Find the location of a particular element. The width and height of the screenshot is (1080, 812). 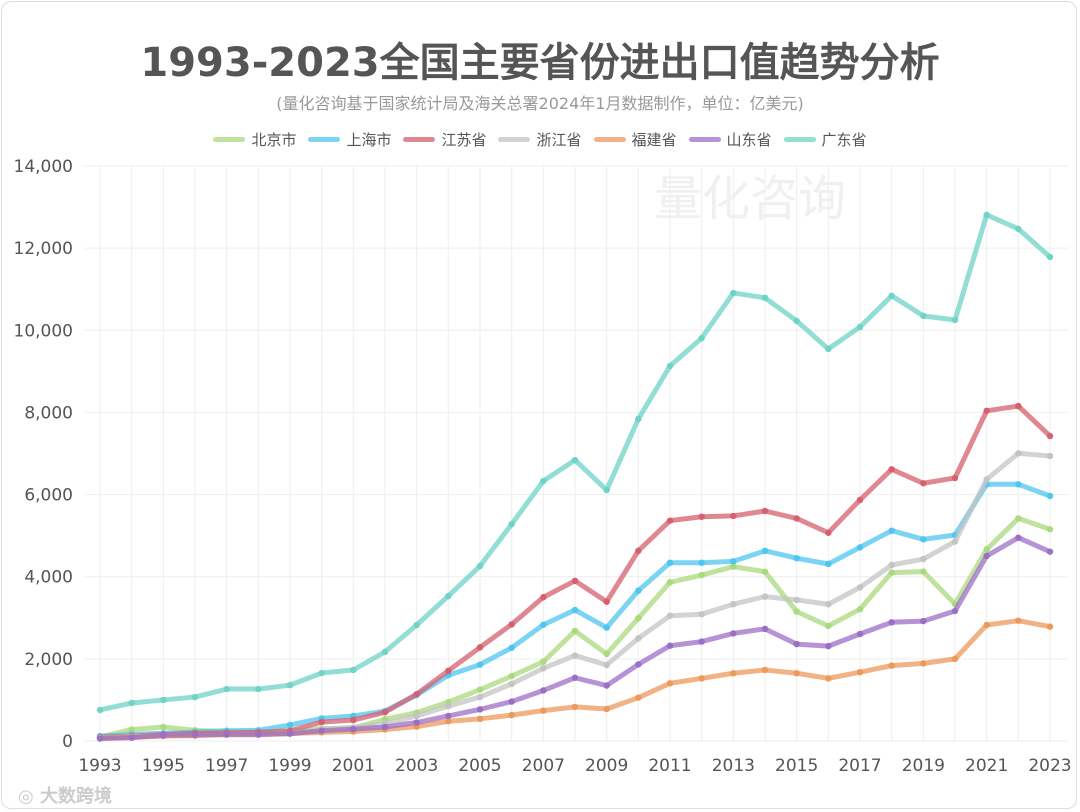

legend-item: 北京市 is located at coordinates (254, 139).